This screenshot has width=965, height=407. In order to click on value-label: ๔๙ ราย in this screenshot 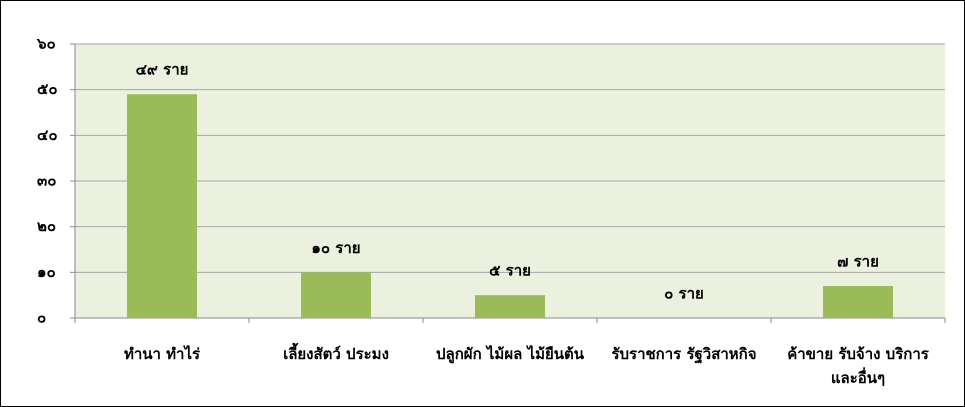, I will do `click(162, 70)`.